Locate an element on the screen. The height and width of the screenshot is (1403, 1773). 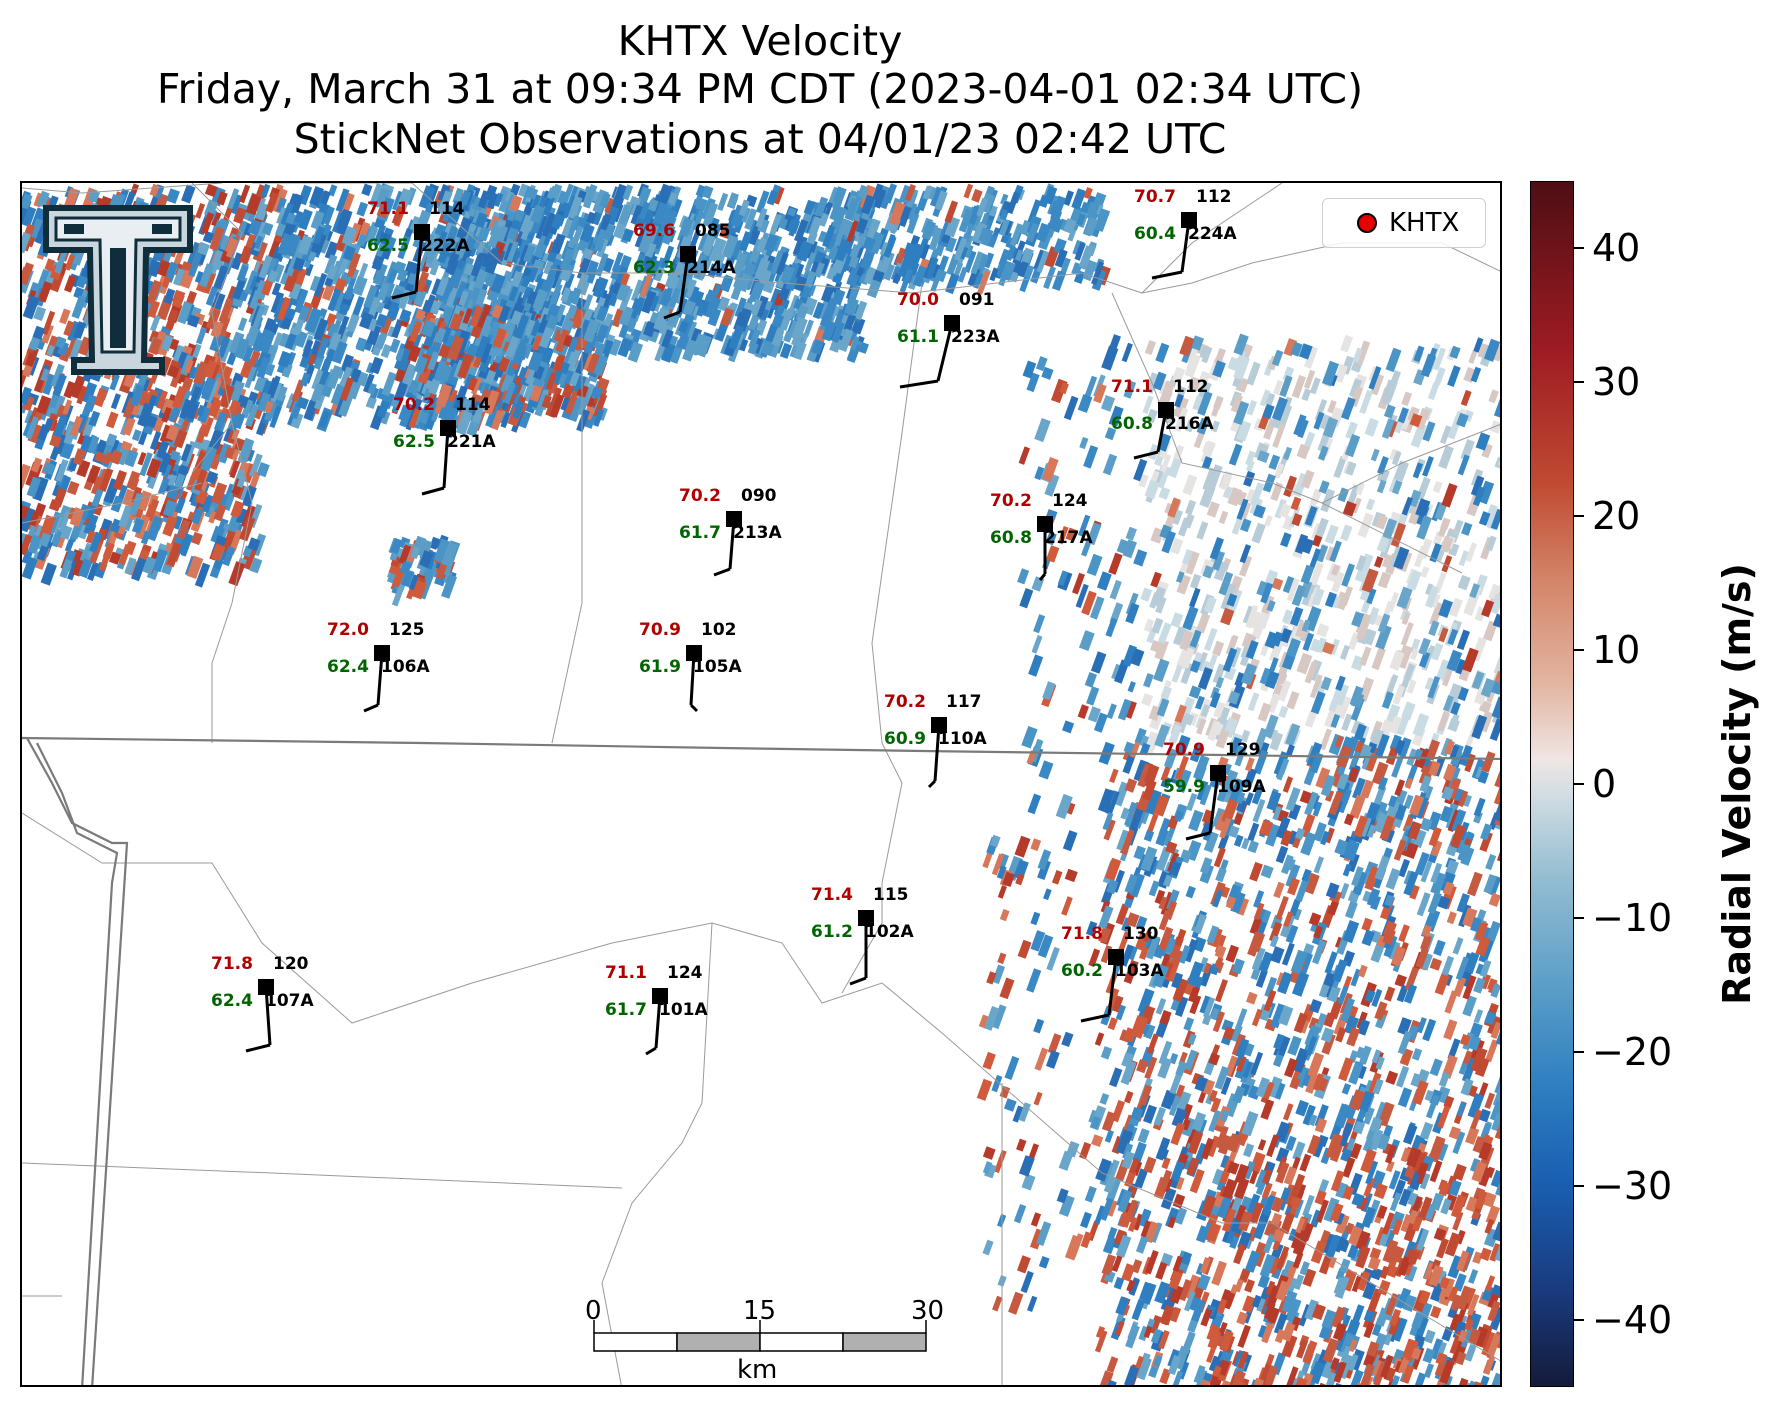
station-dewpoint: 60.2 is located at coordinates (1082, 971).